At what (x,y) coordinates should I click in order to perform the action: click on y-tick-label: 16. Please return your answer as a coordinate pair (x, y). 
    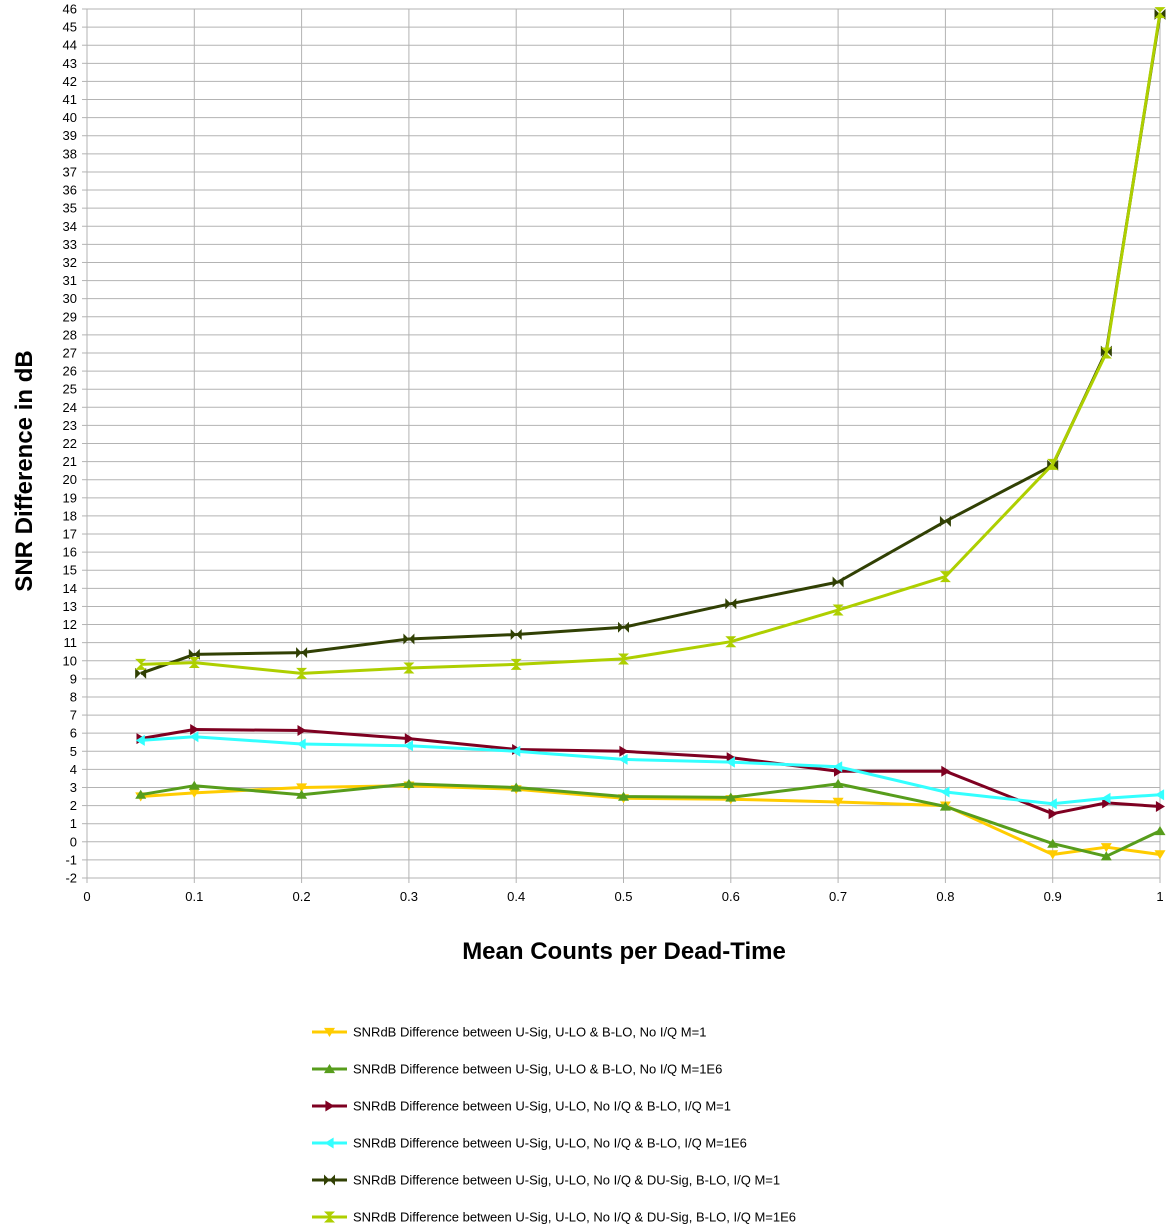
    Looking at the image, I should click on (70, 552).